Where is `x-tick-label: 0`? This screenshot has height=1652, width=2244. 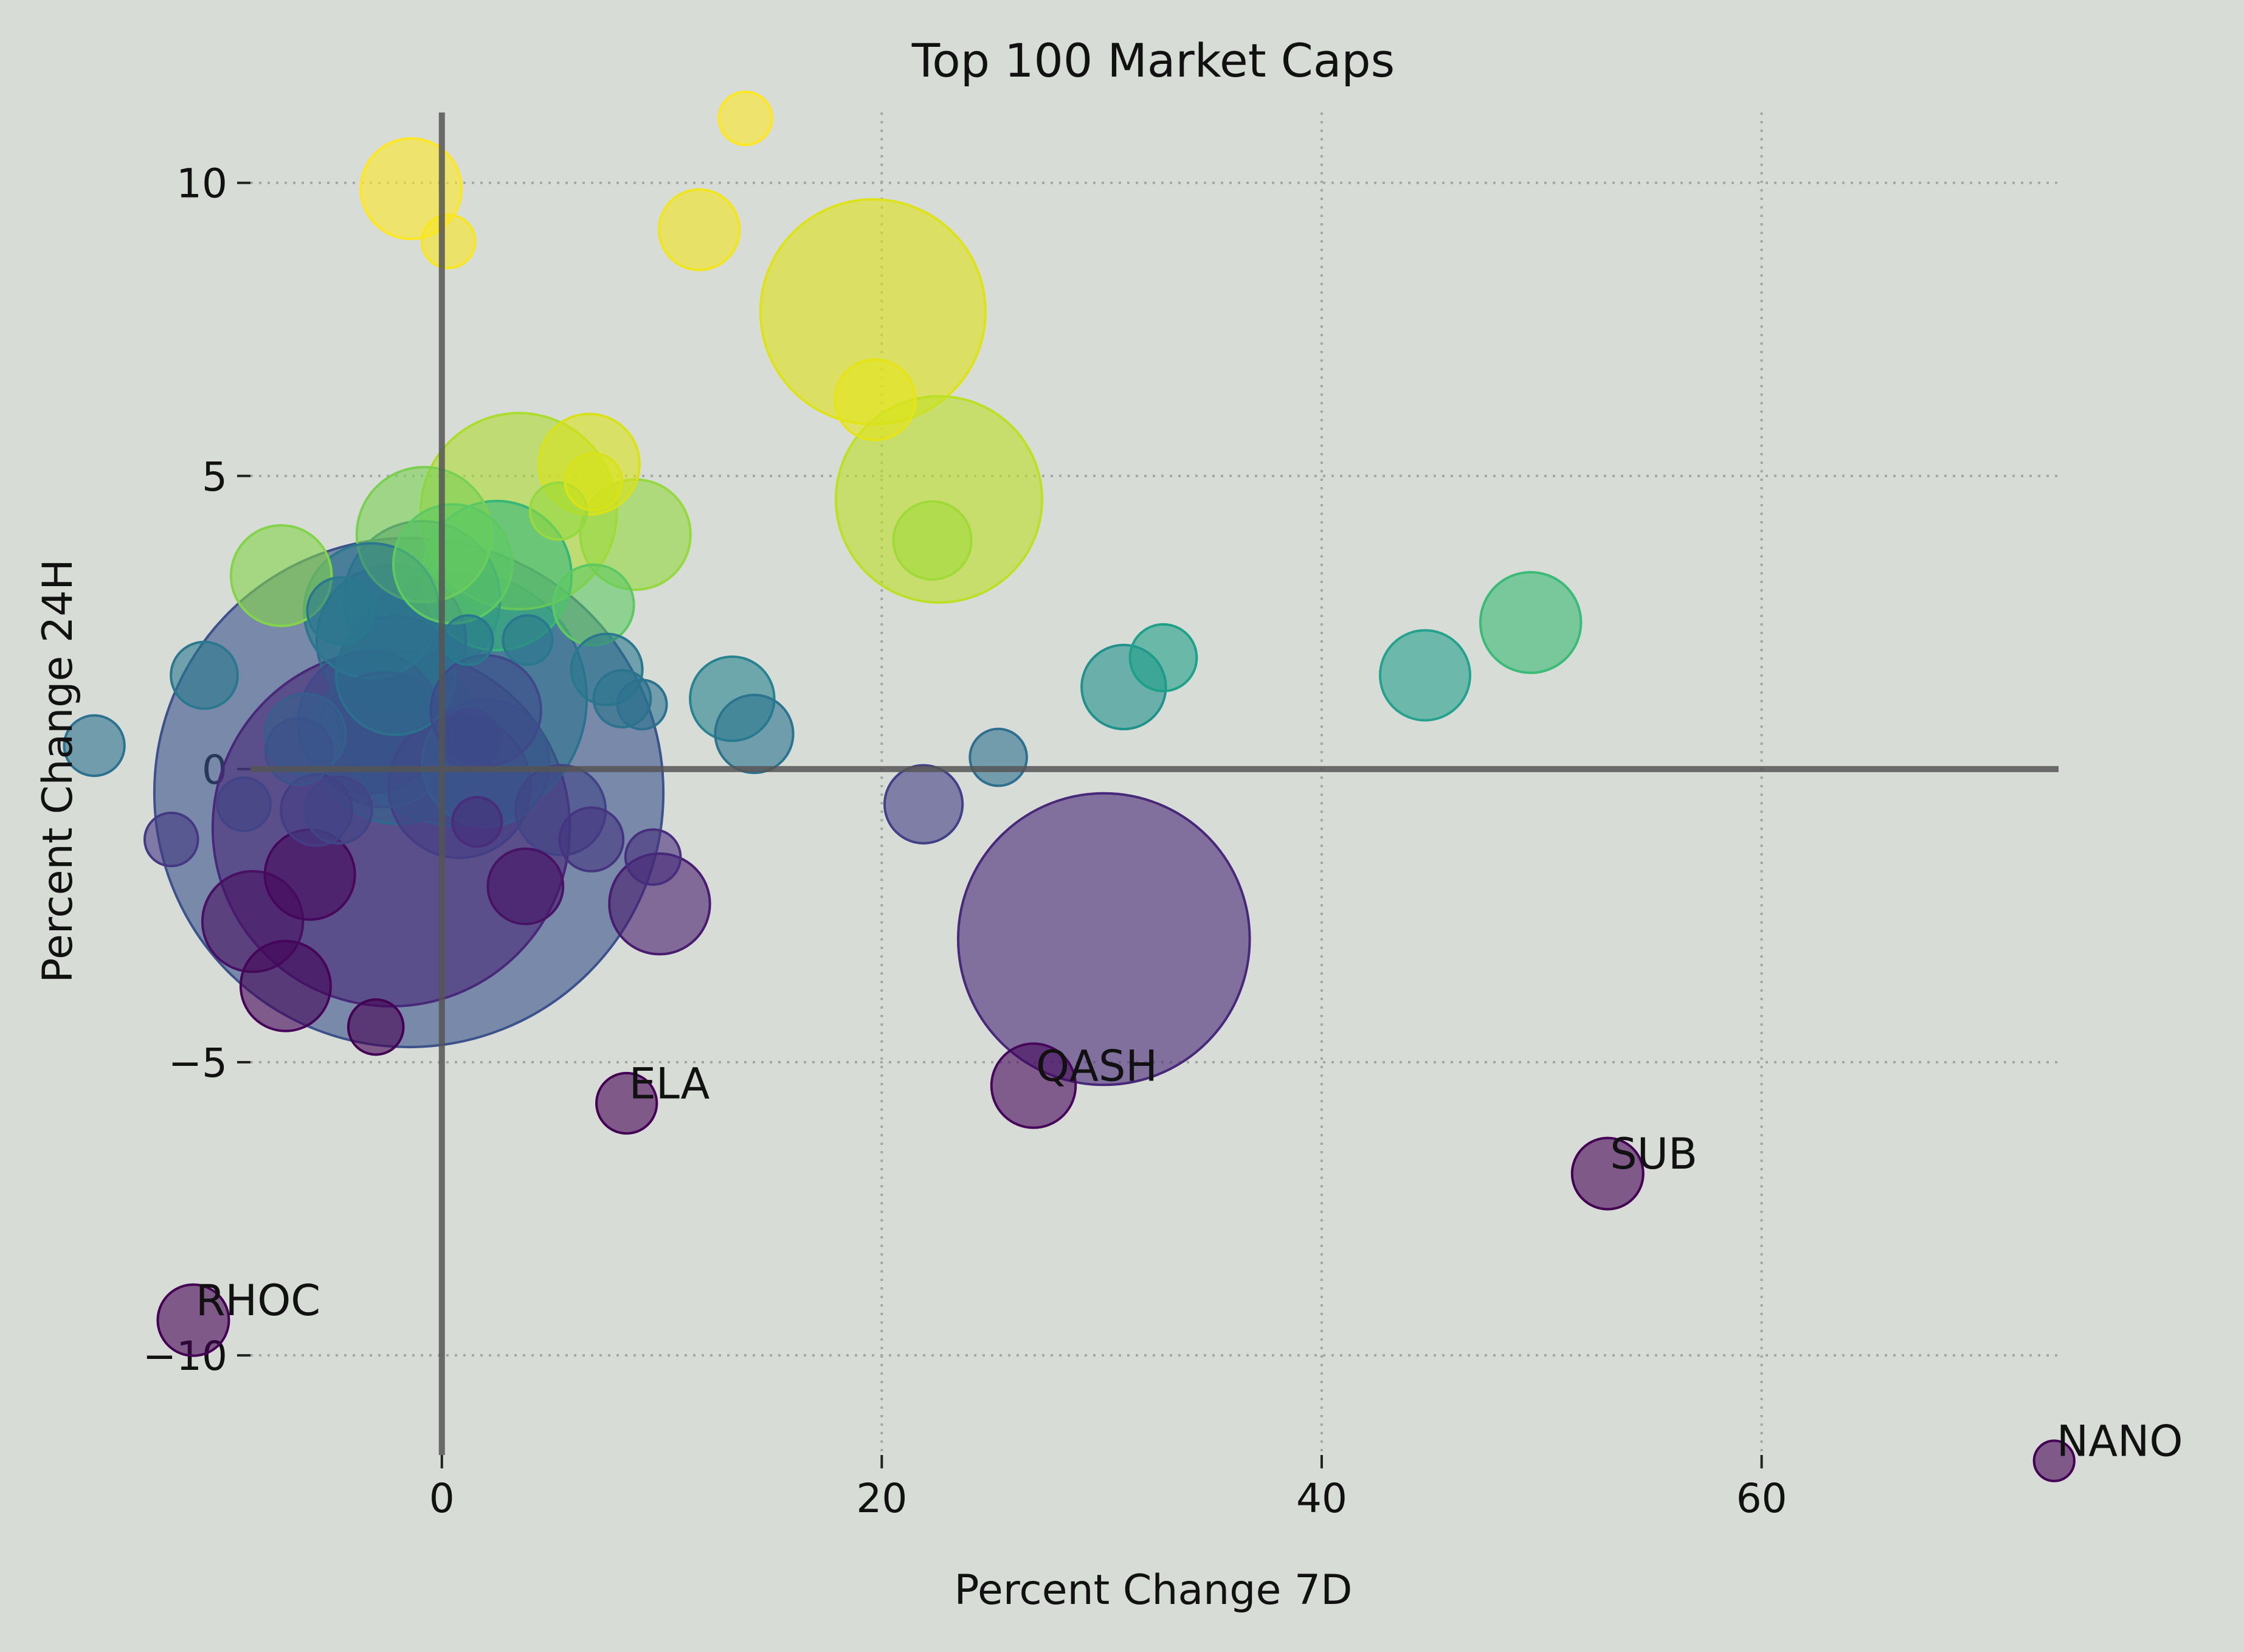 x-tick-label: 0 is located at coordinates (442, 1498).